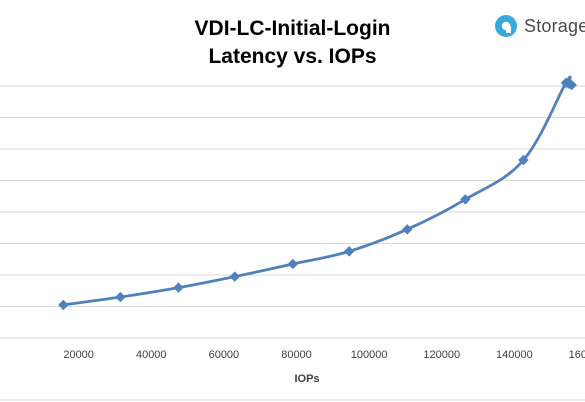  I want to click on brand-name: Storage, so click(554, 25).